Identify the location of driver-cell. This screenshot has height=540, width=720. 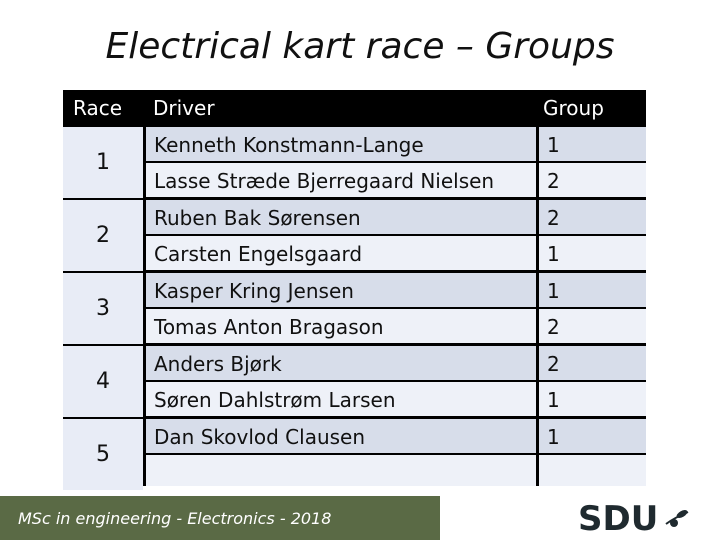
(341, 470).